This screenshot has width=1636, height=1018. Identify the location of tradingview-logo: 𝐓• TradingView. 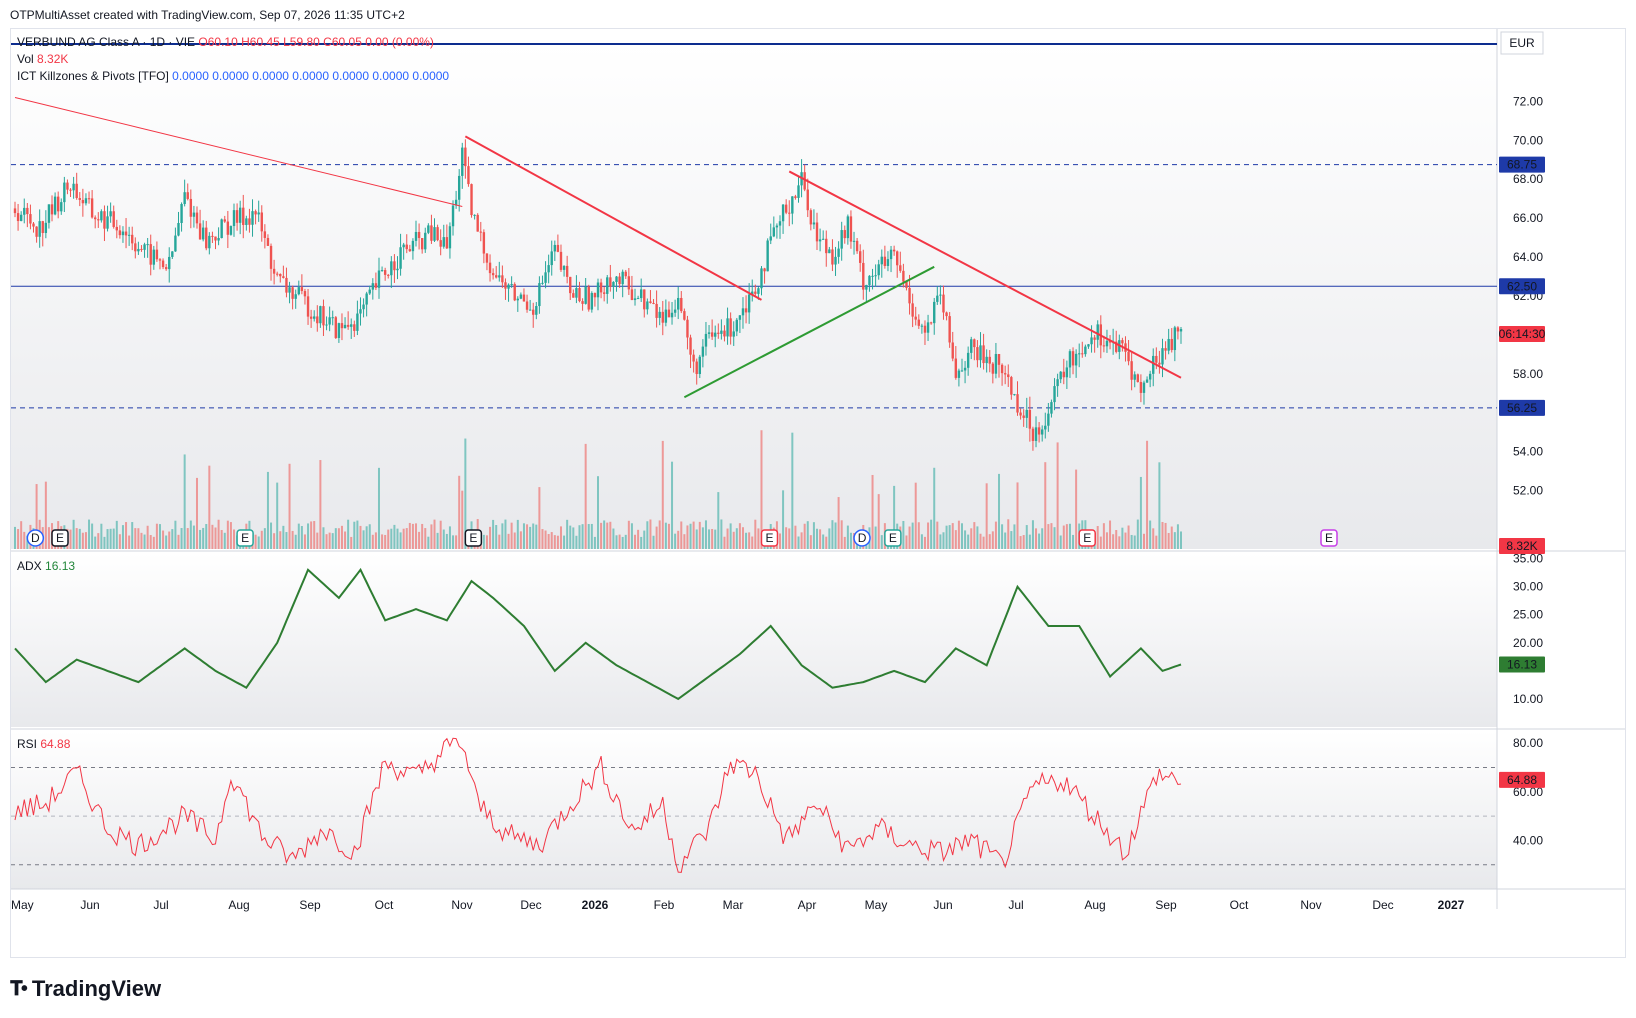
(85, 989).